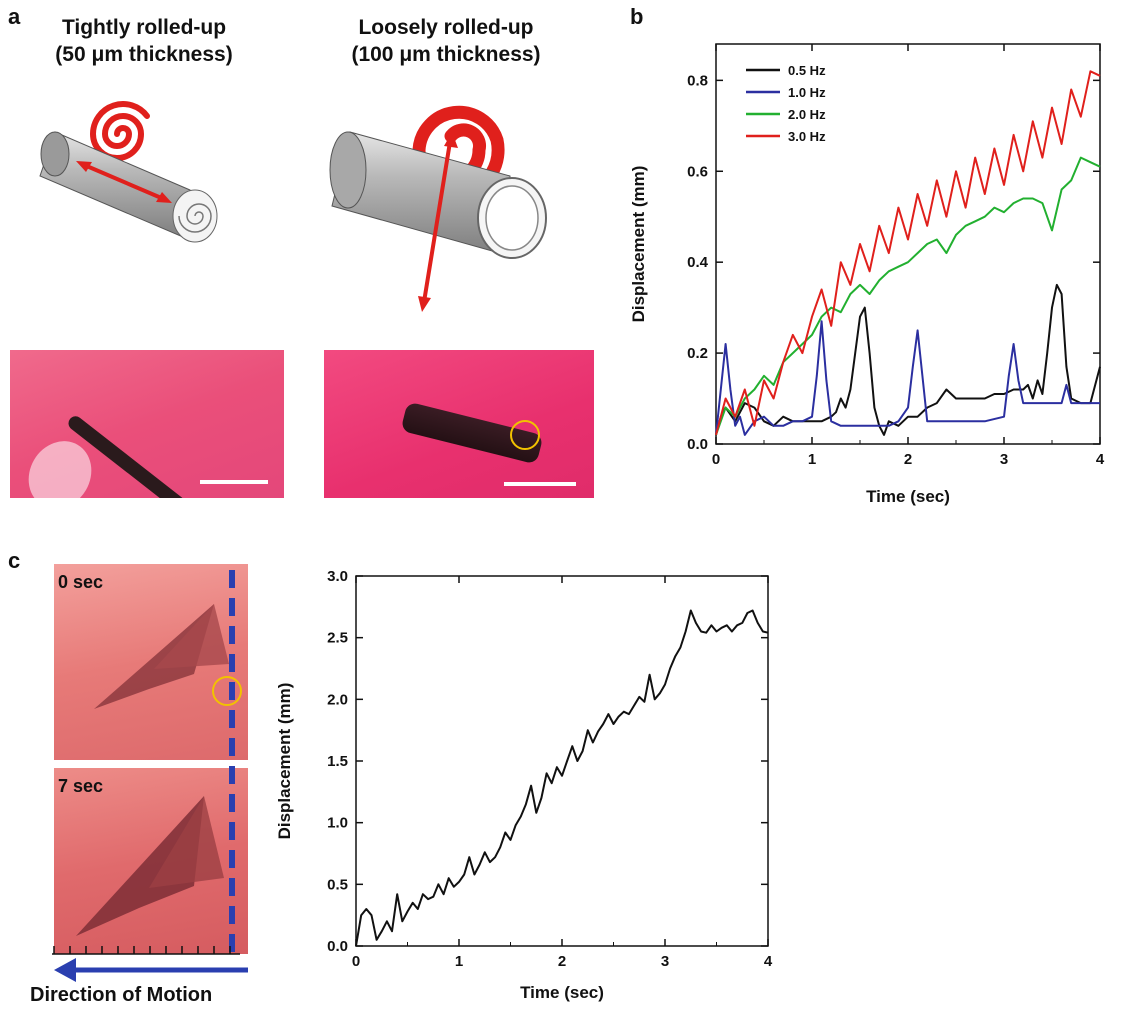 The image size is (1129, 1012). Describe the element at coordinates (697, 171) in the screenshot. I see `y-tick-label: 0.6` at that location.